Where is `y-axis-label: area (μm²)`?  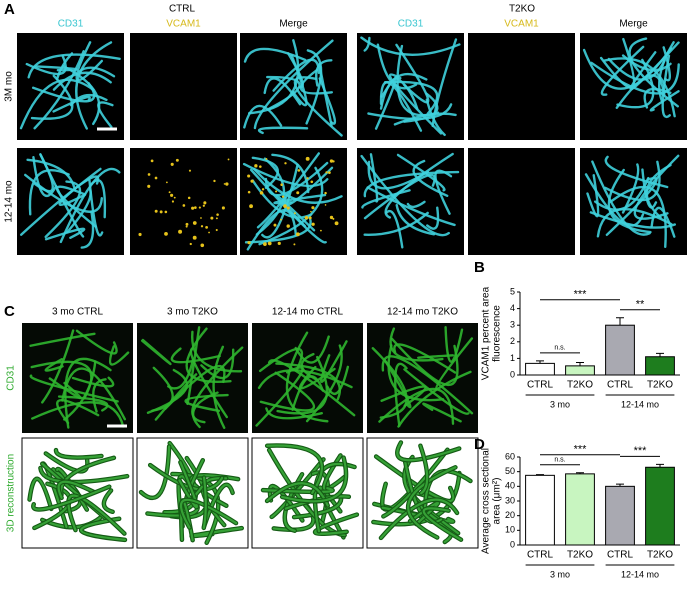 y-axis-label: area (μm²) is located at coordinates (497, 501).